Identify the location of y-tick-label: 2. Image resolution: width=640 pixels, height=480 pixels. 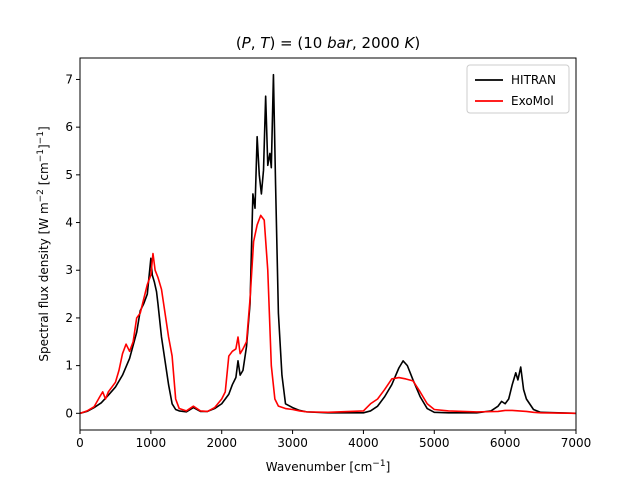
(69, 318).